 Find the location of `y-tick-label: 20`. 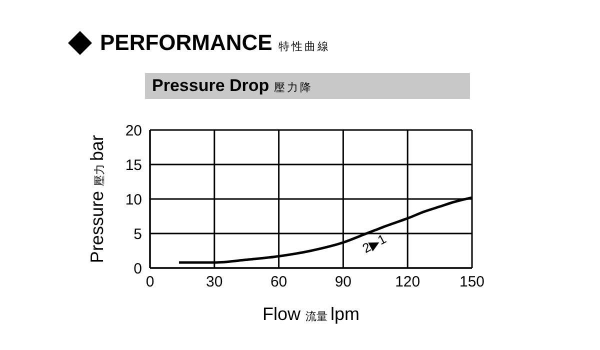

y-tick-label: 20 is located at coordinates (133, 131).